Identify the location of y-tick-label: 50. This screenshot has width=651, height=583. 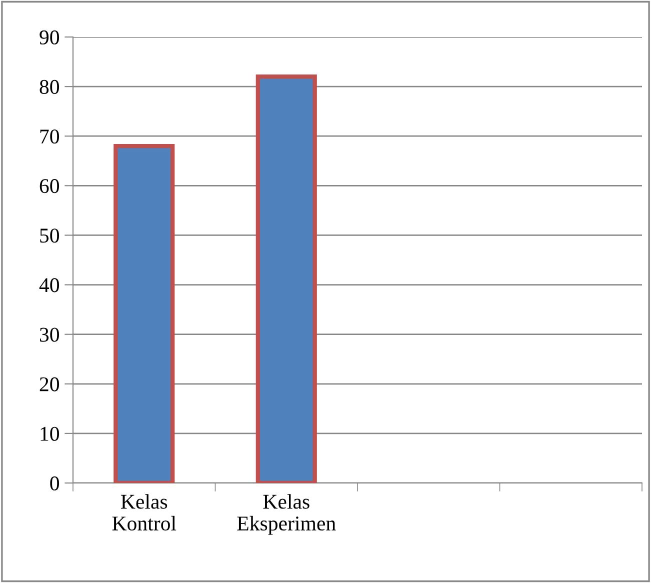
(50, 235).